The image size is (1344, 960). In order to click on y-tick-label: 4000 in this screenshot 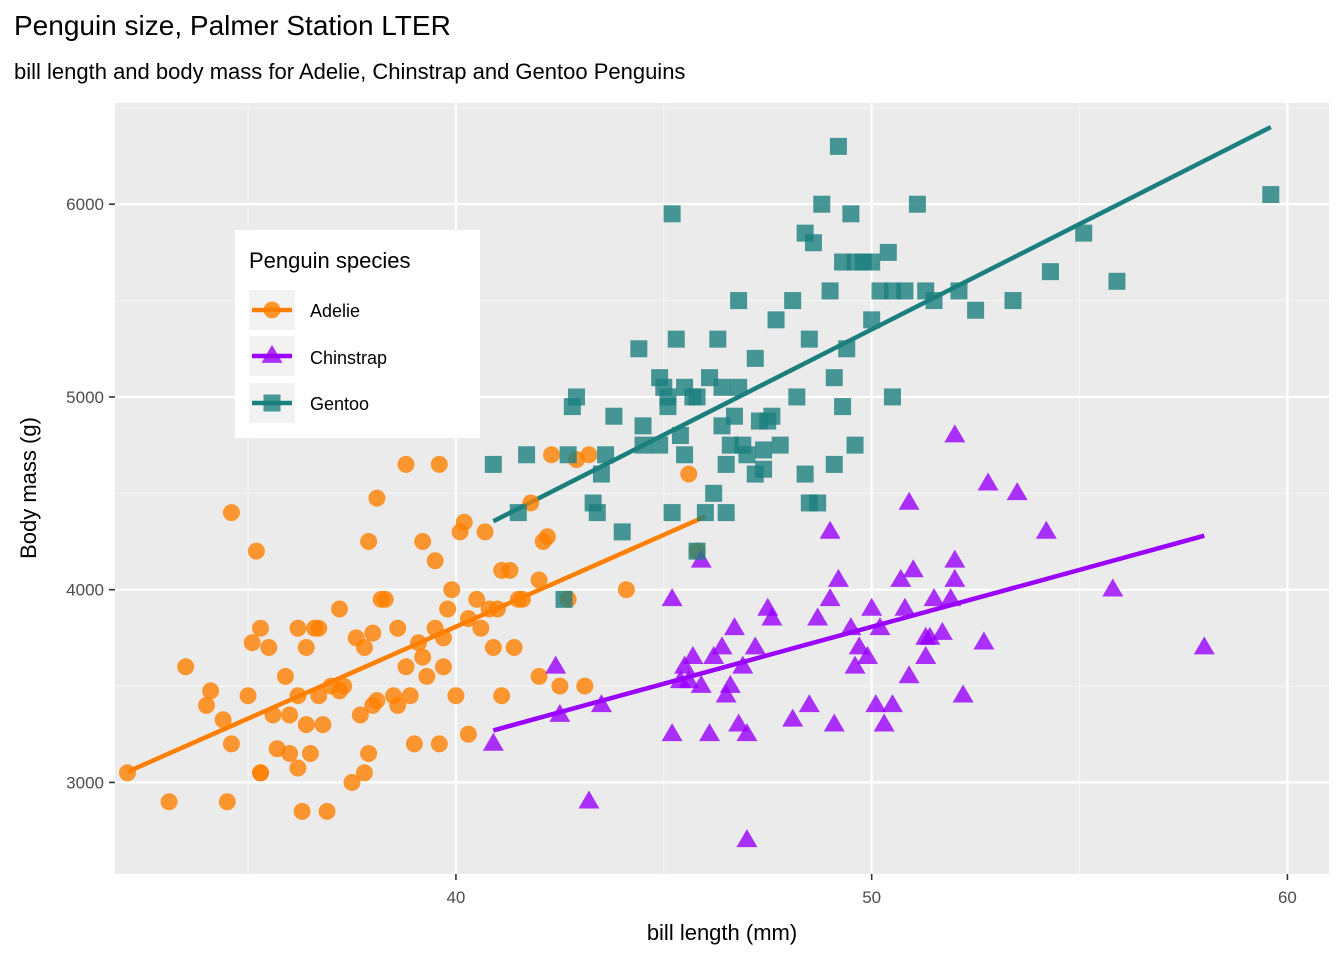, I will do `click(85, 590)`.